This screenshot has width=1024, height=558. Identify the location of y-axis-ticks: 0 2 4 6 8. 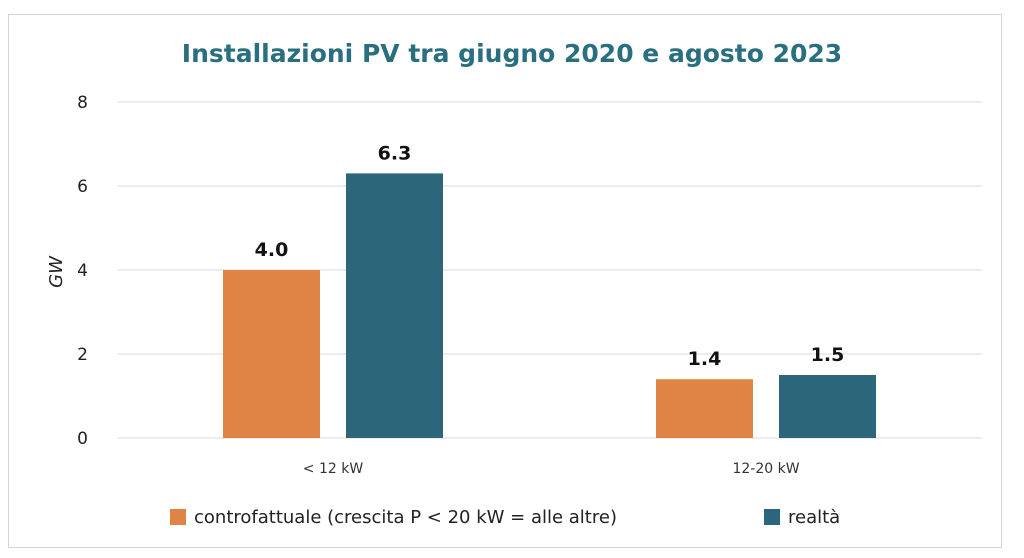
(82, 271).